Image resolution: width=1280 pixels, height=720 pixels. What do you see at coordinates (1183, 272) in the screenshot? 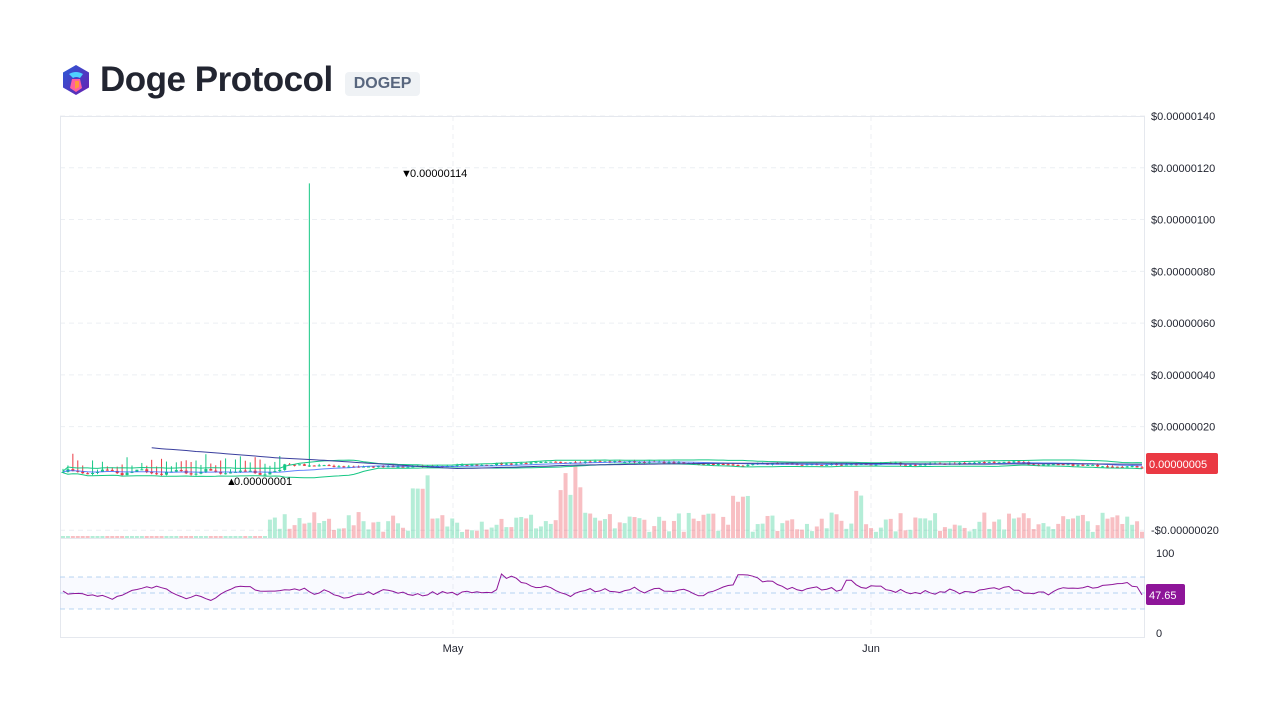
I see `price-tick-label: $0.00000080` at bounding box center [1183, 272].